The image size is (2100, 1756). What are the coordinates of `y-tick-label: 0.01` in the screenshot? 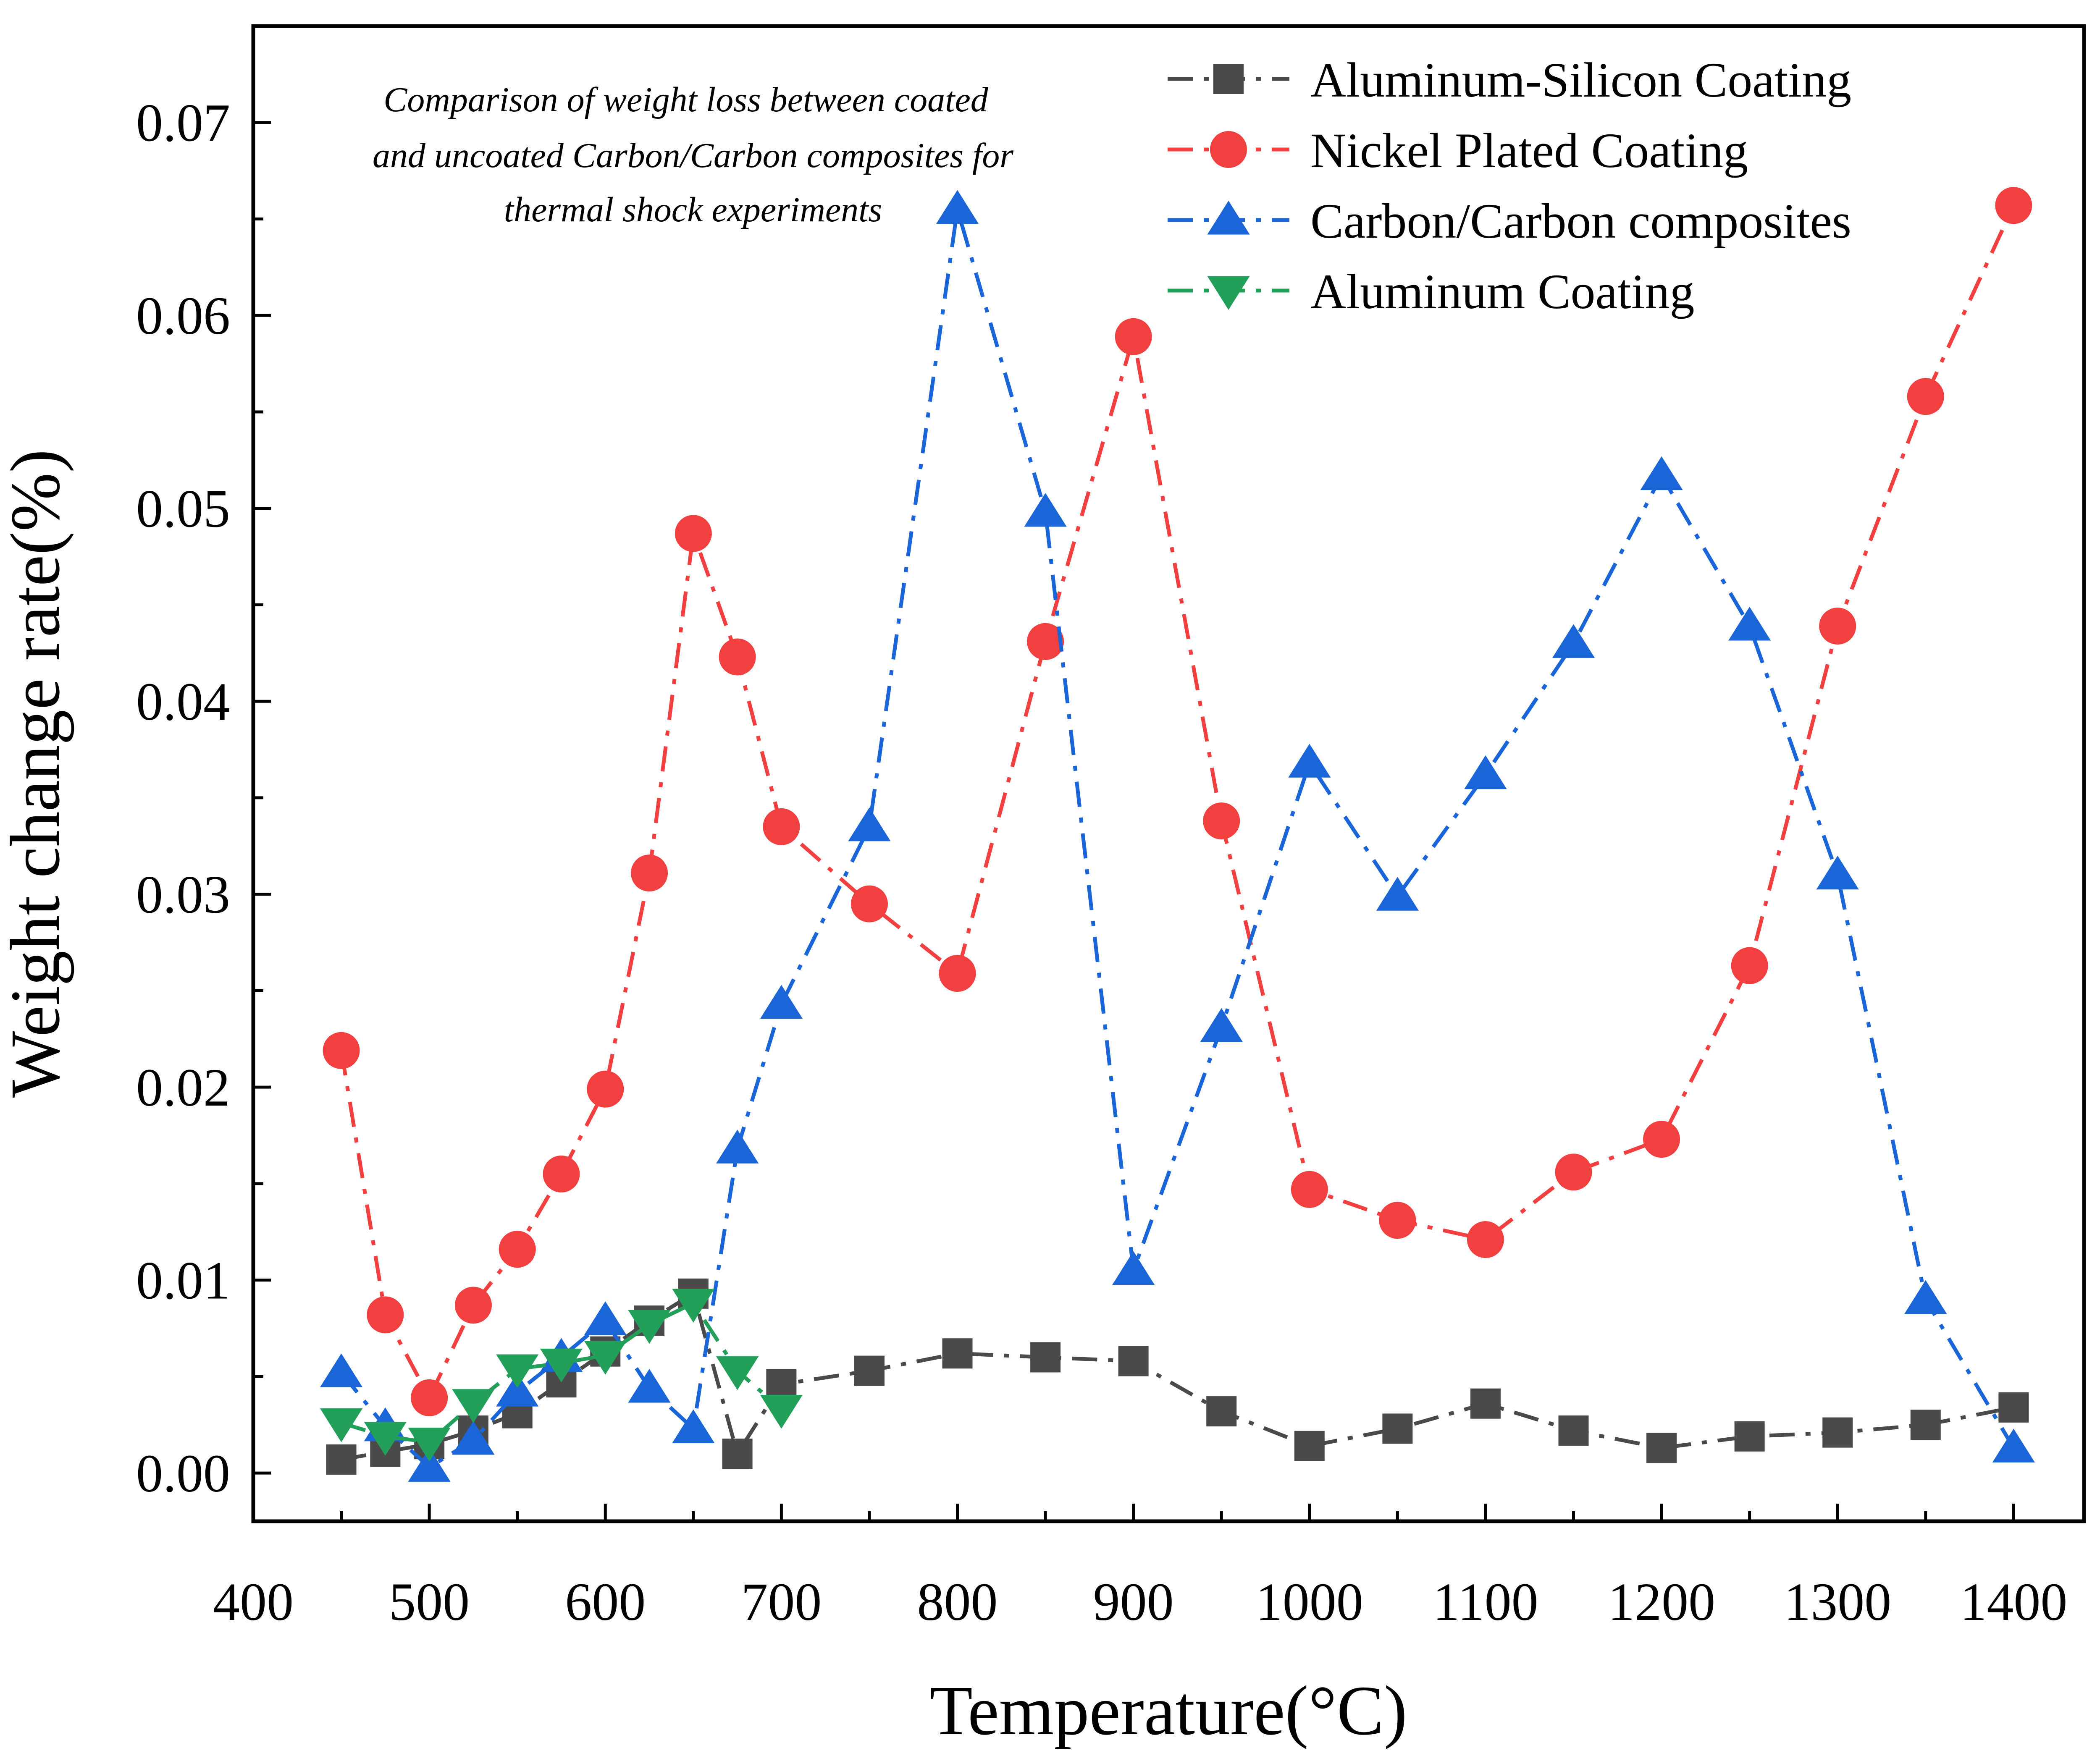 It's located at (183, 1281).